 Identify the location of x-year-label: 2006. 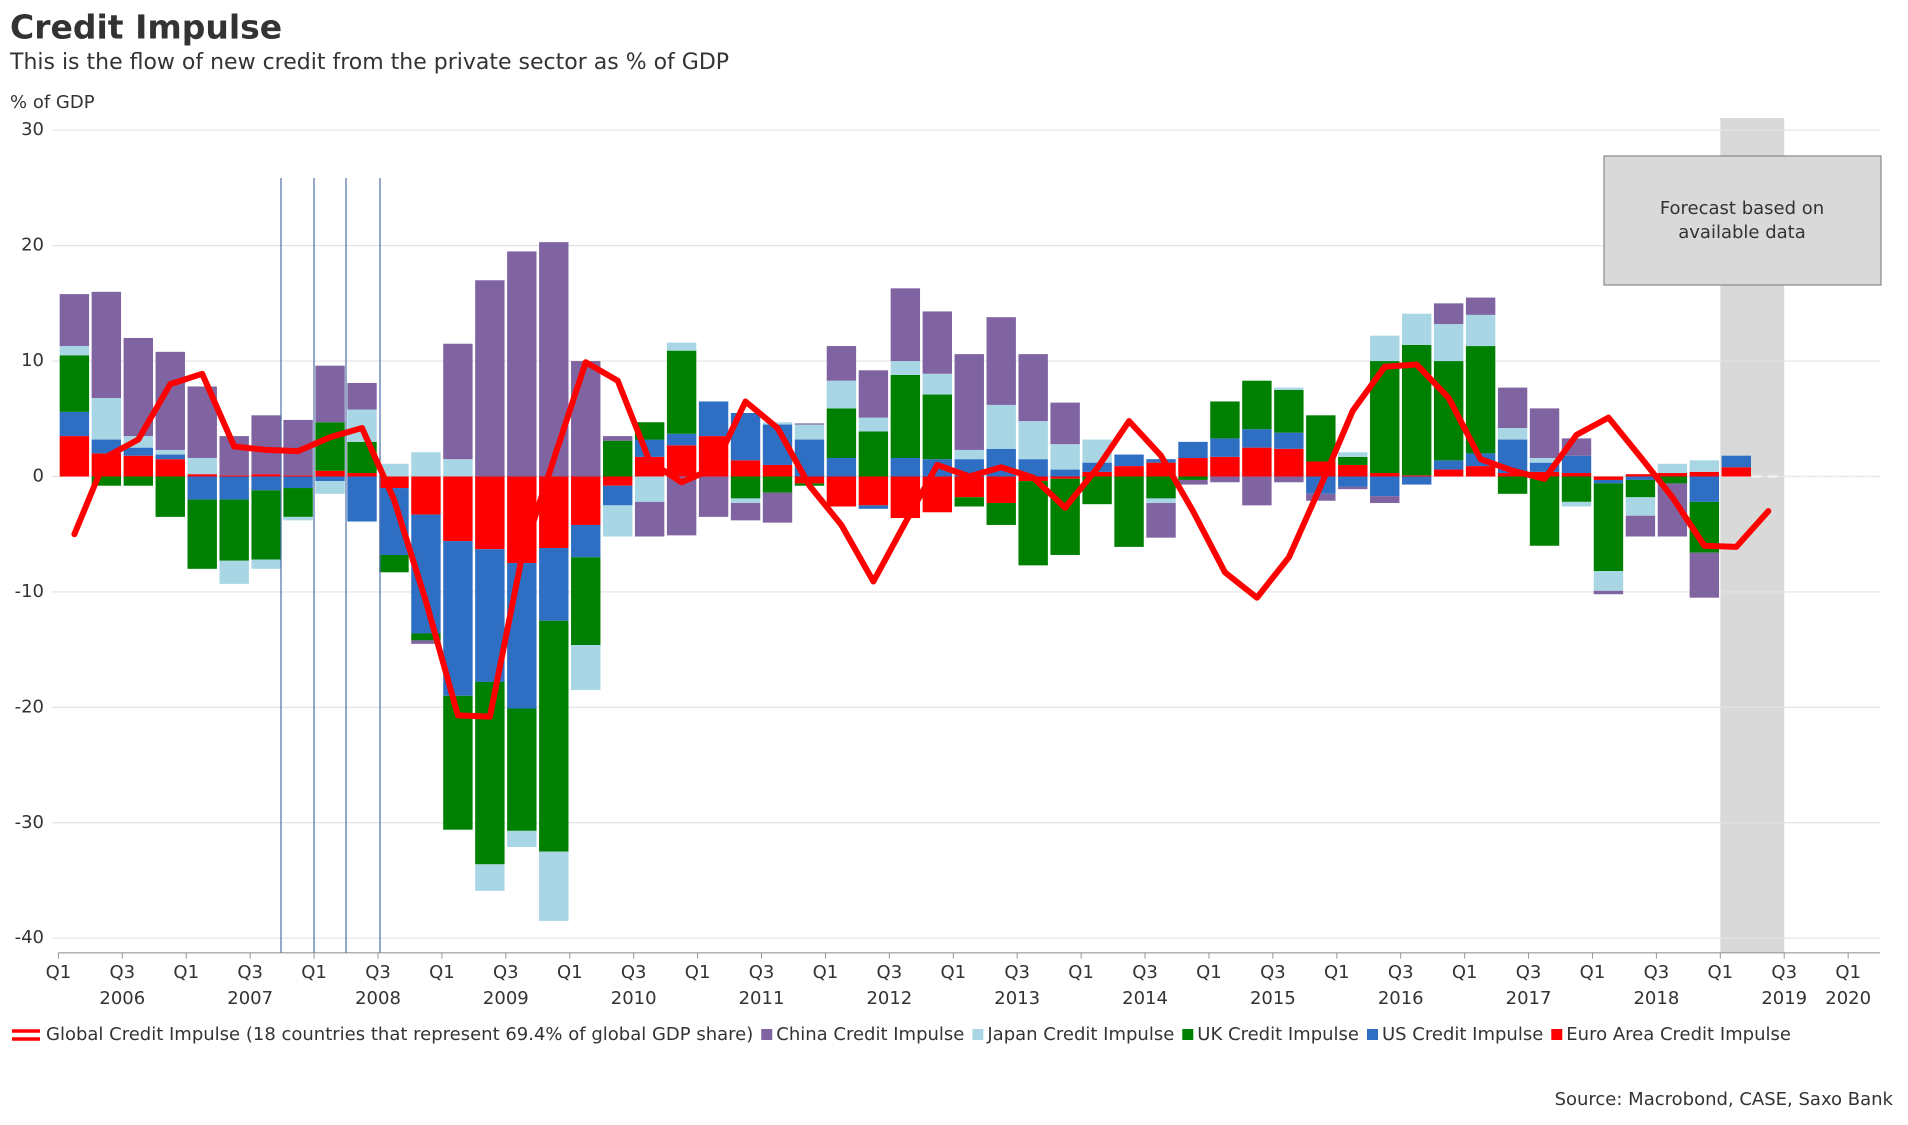
(122, 998).